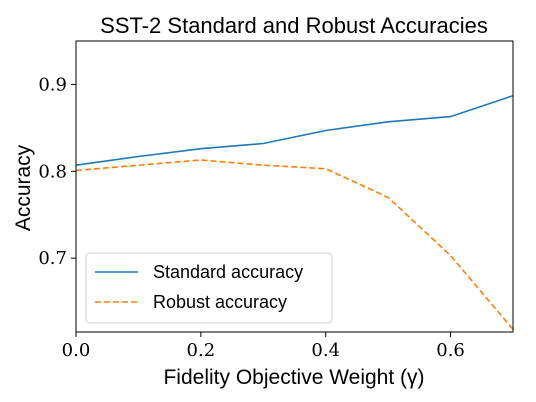 Image resolution: width=536 pixels, height=402 pixels. What do you see at coordinates (294, 130) in the screenshot?
I see `series-line-standard` at bounding box center [294, 130].